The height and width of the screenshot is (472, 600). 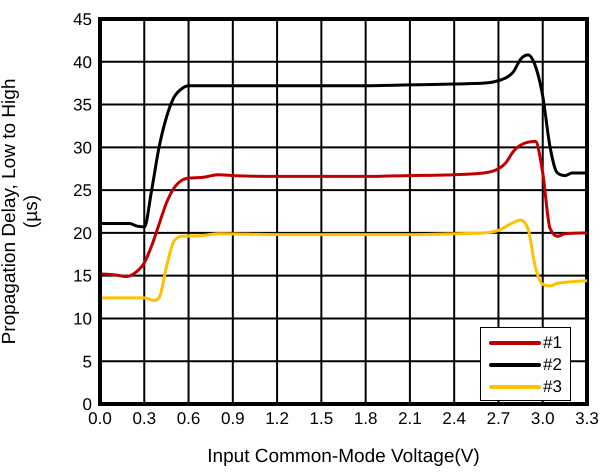 What do you see at coordinates (322, 418) in the screenshot?
I see `x-tick-label: 1.5` at bounding box center [322, 418].